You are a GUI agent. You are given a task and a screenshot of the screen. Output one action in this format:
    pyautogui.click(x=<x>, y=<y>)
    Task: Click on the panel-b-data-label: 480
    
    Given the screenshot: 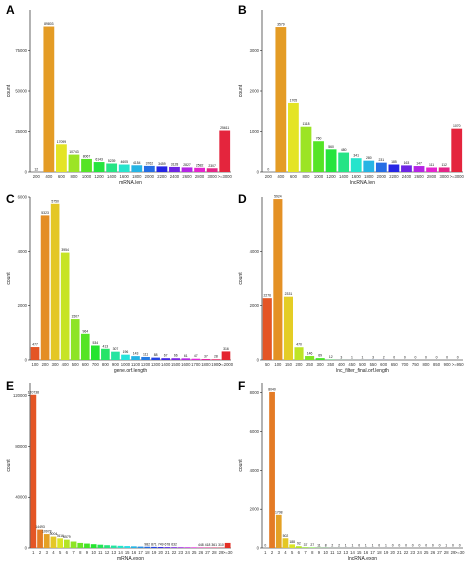 What is the action you would take?
    pyautogui.click(x=344, y=150)
    